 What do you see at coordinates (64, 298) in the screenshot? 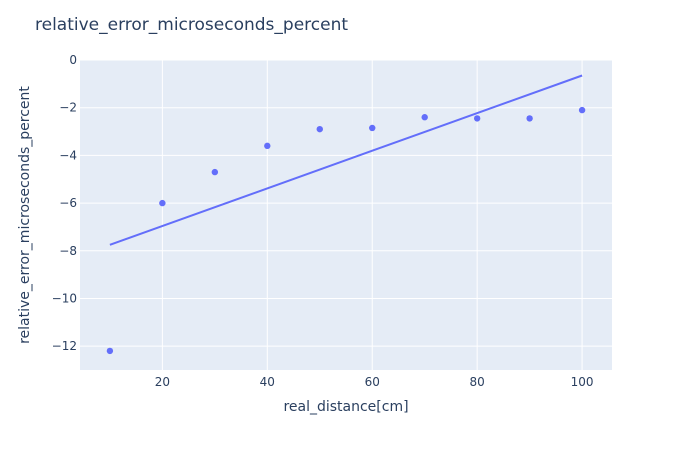
I see `y-tick-label: −10` at bounding box center [64, 298].